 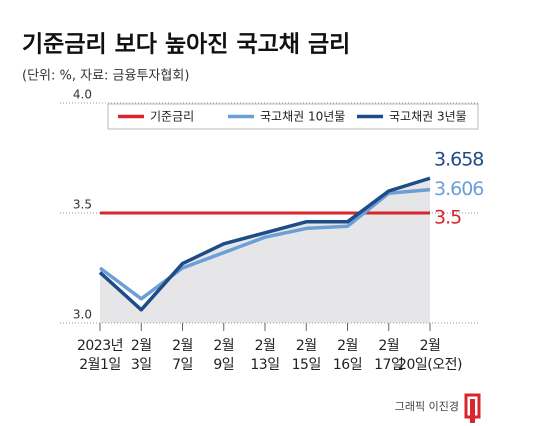 What do you see at coordinates (347, 355) in the screenshot?
I see `x-tick-label: 2월 16일` at bounding box center [347, 355].